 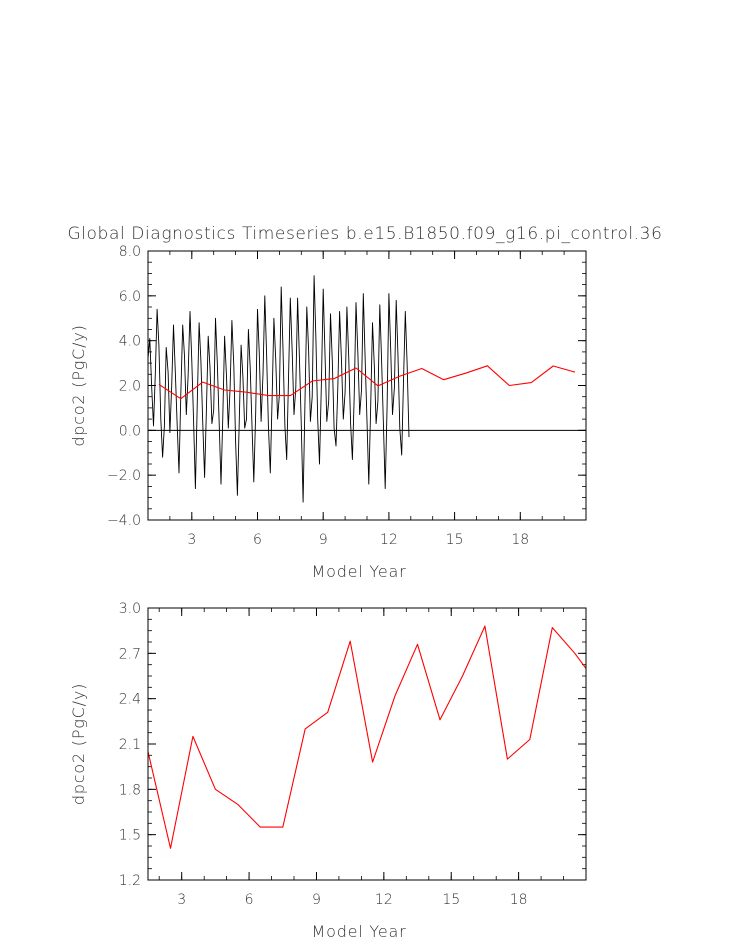 I want to click on y-tick-label: 1.2, so click(x=130, y=881).